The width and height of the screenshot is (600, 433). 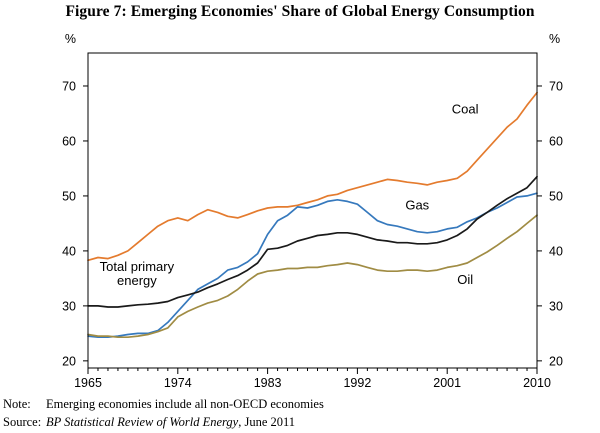 What do you see at coordinates (69, 196) in the screenshot?
I see `y-tick-label-left: 50` at bounding box center [69, 196].